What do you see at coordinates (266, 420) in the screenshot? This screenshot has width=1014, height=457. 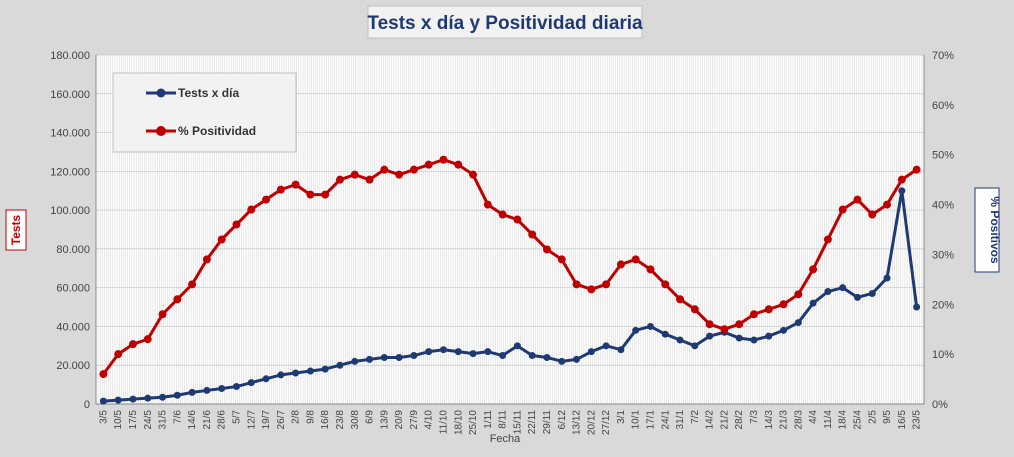 I see `x-tick-label: 19/7` at bounding box center [266, 420].